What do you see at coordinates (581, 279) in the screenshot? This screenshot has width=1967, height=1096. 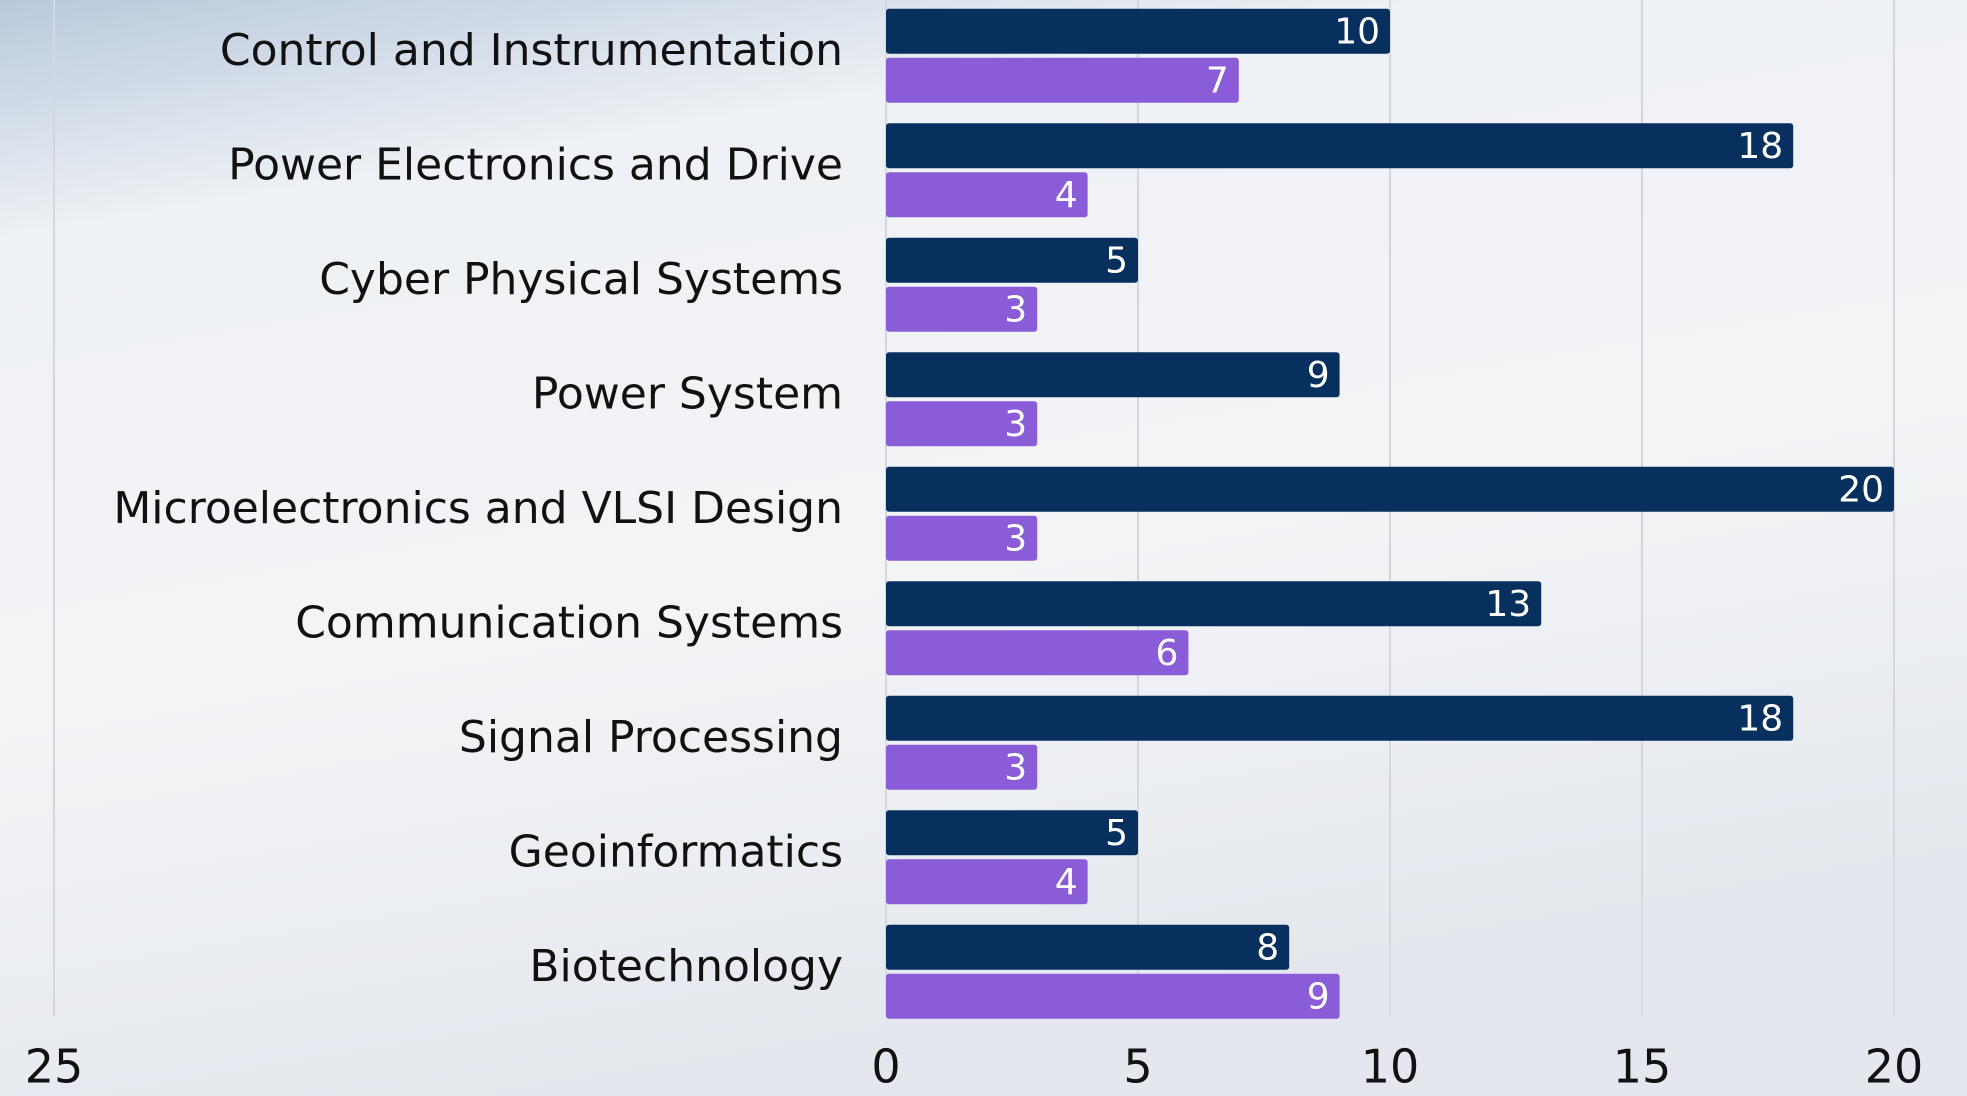 I see `category-label: Cyber Physical Systems` at bounding box center [581, 279].